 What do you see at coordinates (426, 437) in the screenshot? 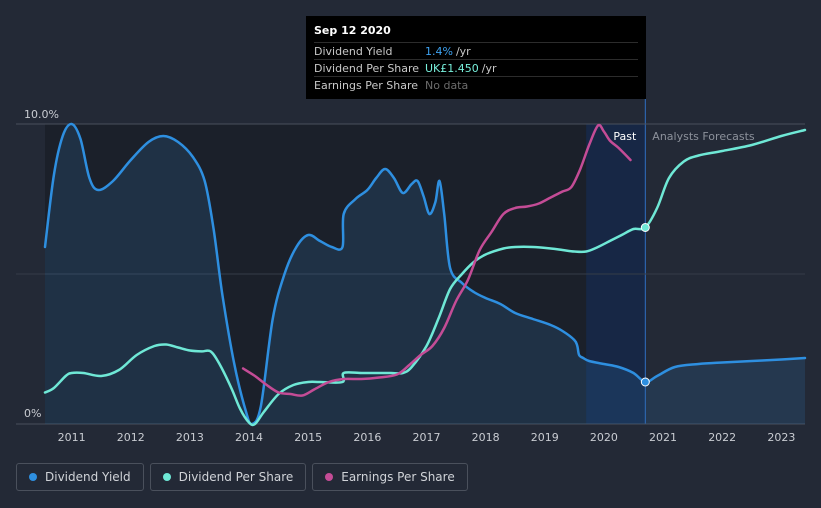
I see `x-tick-label: 2017` at bounding box center [426, 437].